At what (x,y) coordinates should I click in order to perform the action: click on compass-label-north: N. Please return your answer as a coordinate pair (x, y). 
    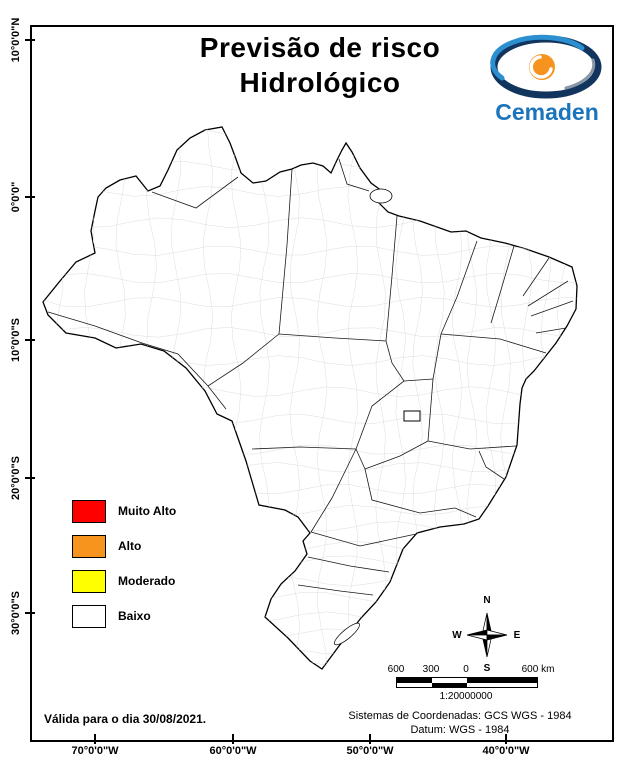
    Looking at the image, I should click on (486, 600).